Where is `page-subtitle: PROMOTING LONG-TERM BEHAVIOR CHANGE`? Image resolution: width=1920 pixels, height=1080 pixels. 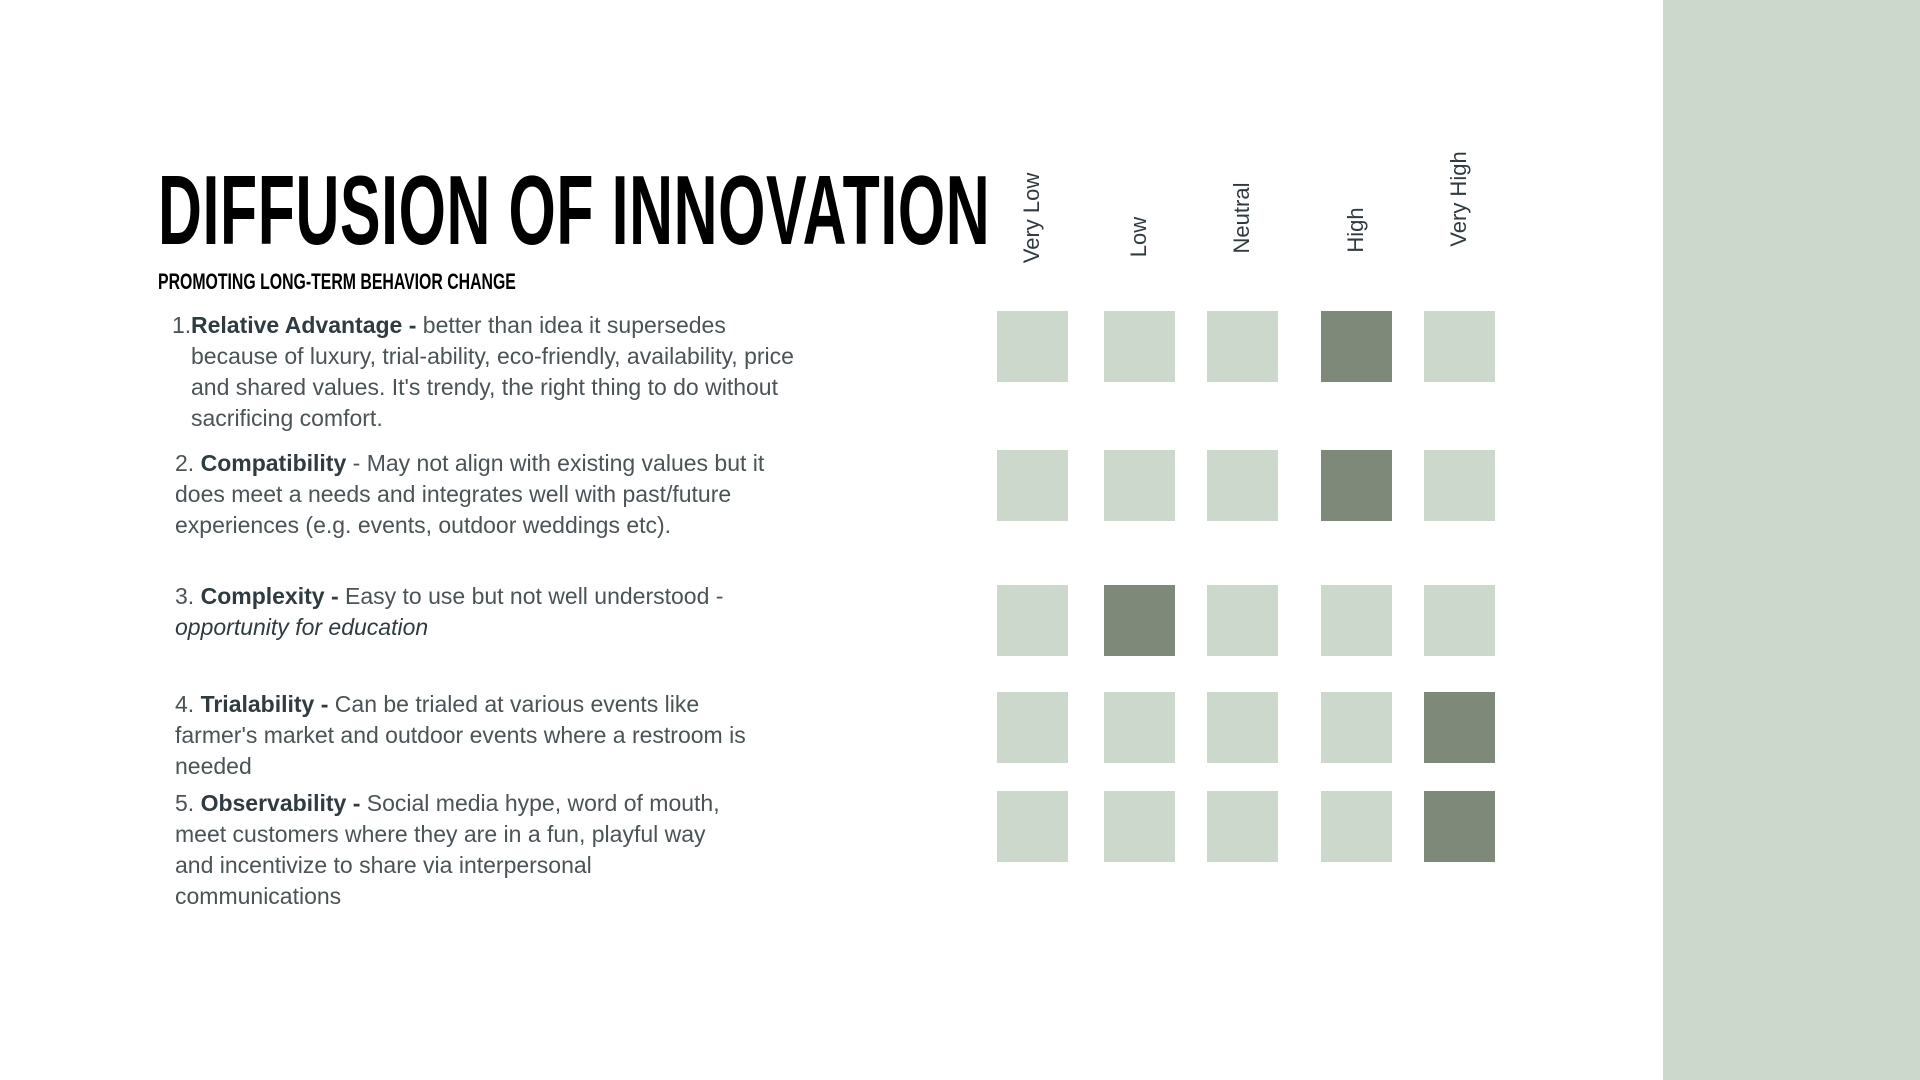
page-subtitle: PROMOTING LONG-TERM BEHAVIOR CHANGE is located at coordinates (337, 281).